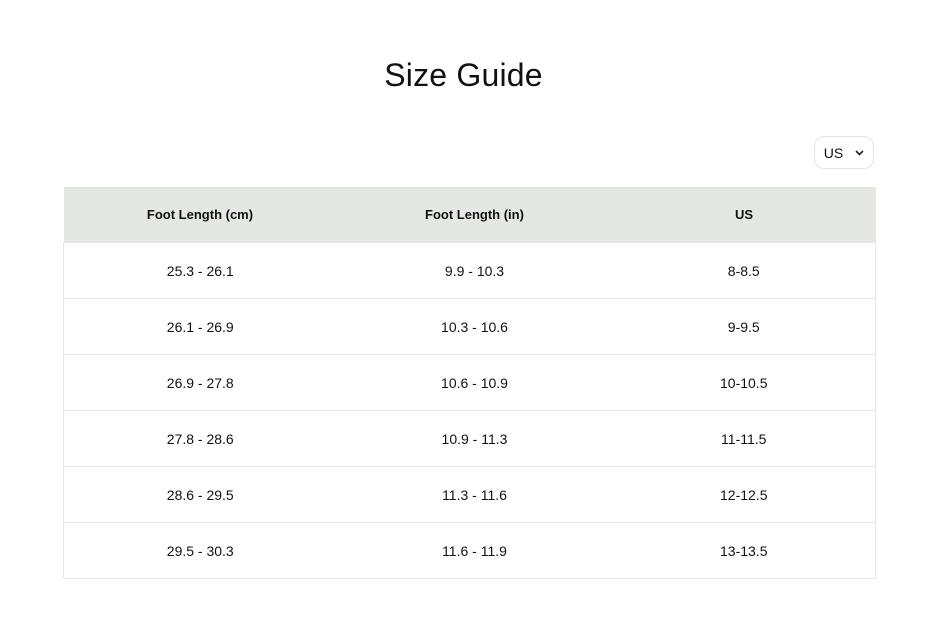 Image resolution: width=937 pixels, height=641 pixels. I want to click on cell-us: 8-8.5, so click(744, 270).